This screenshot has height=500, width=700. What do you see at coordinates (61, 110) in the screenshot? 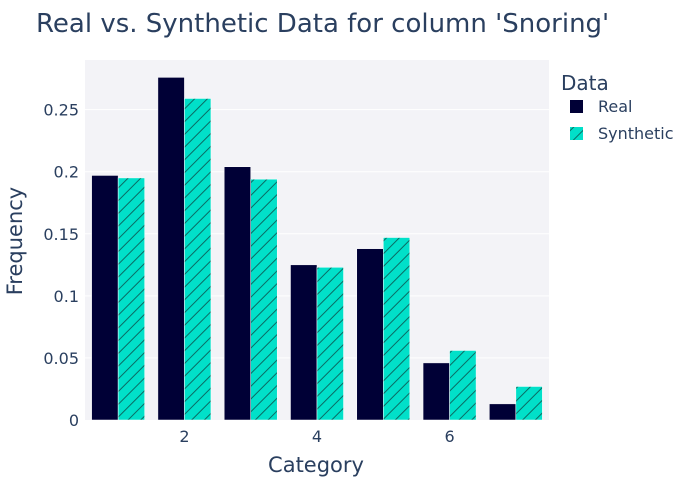
I see `y-tick-label: 0.25` at bounding box center [61, 110].